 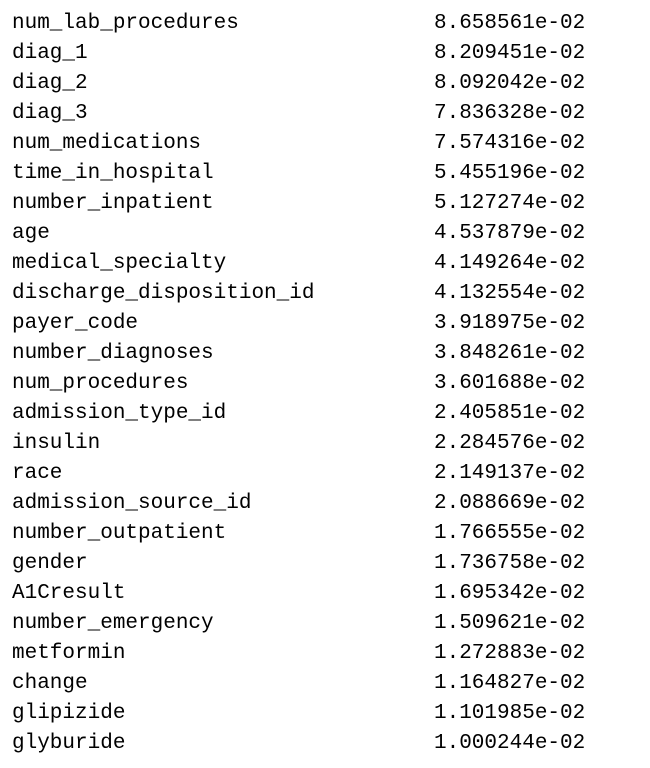 I want to click on output-row: admission_source_id 2.088669e-02, so click(x=327, y=504).